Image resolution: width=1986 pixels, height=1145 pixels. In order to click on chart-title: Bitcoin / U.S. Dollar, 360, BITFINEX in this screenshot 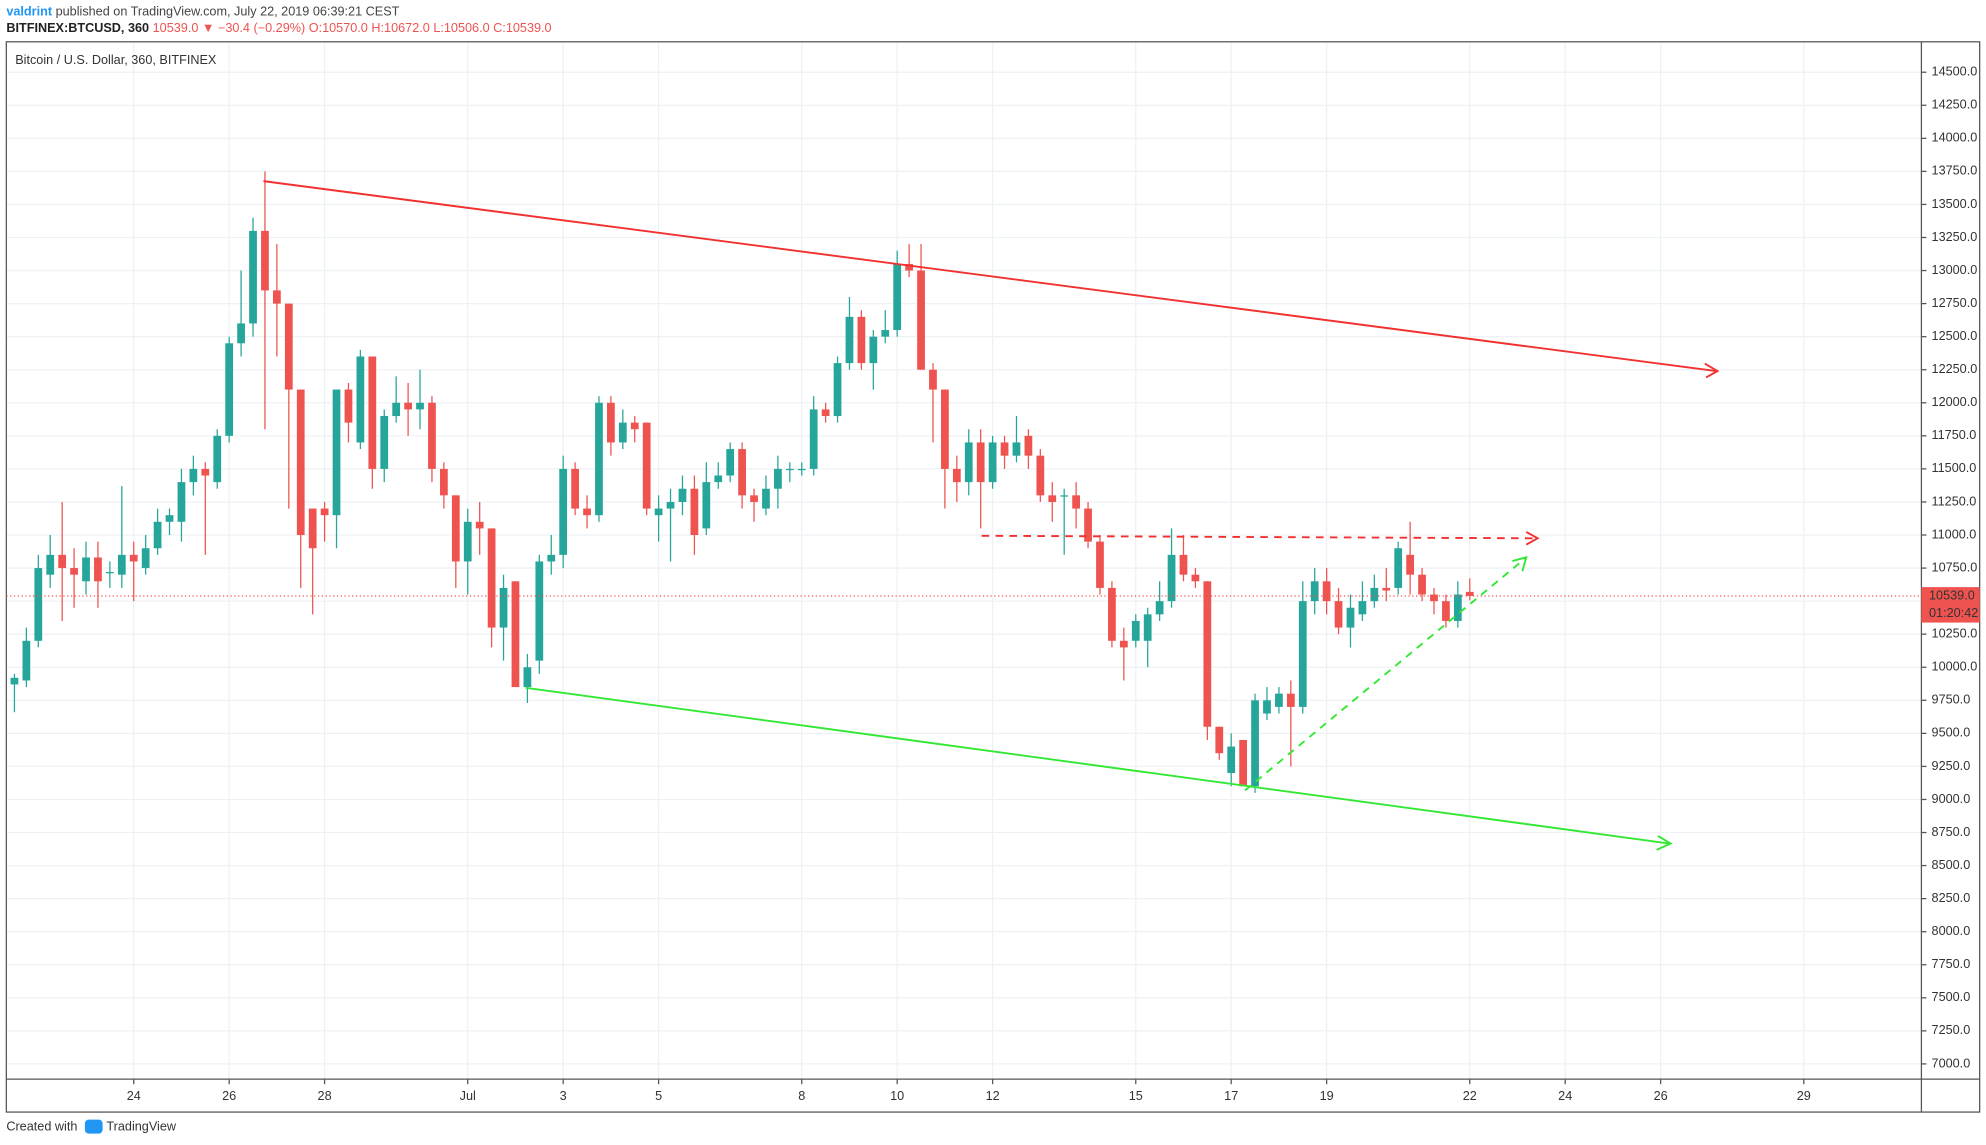, I will do `click(116, 60)`.